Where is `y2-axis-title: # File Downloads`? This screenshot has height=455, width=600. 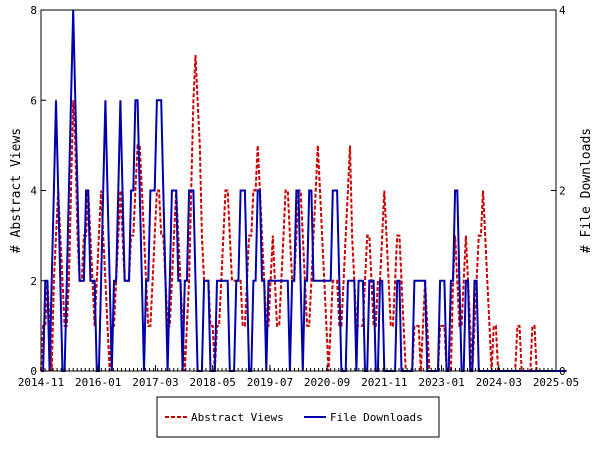 y2-axis-title: # File Downloads is located at coordinates (586, 190).